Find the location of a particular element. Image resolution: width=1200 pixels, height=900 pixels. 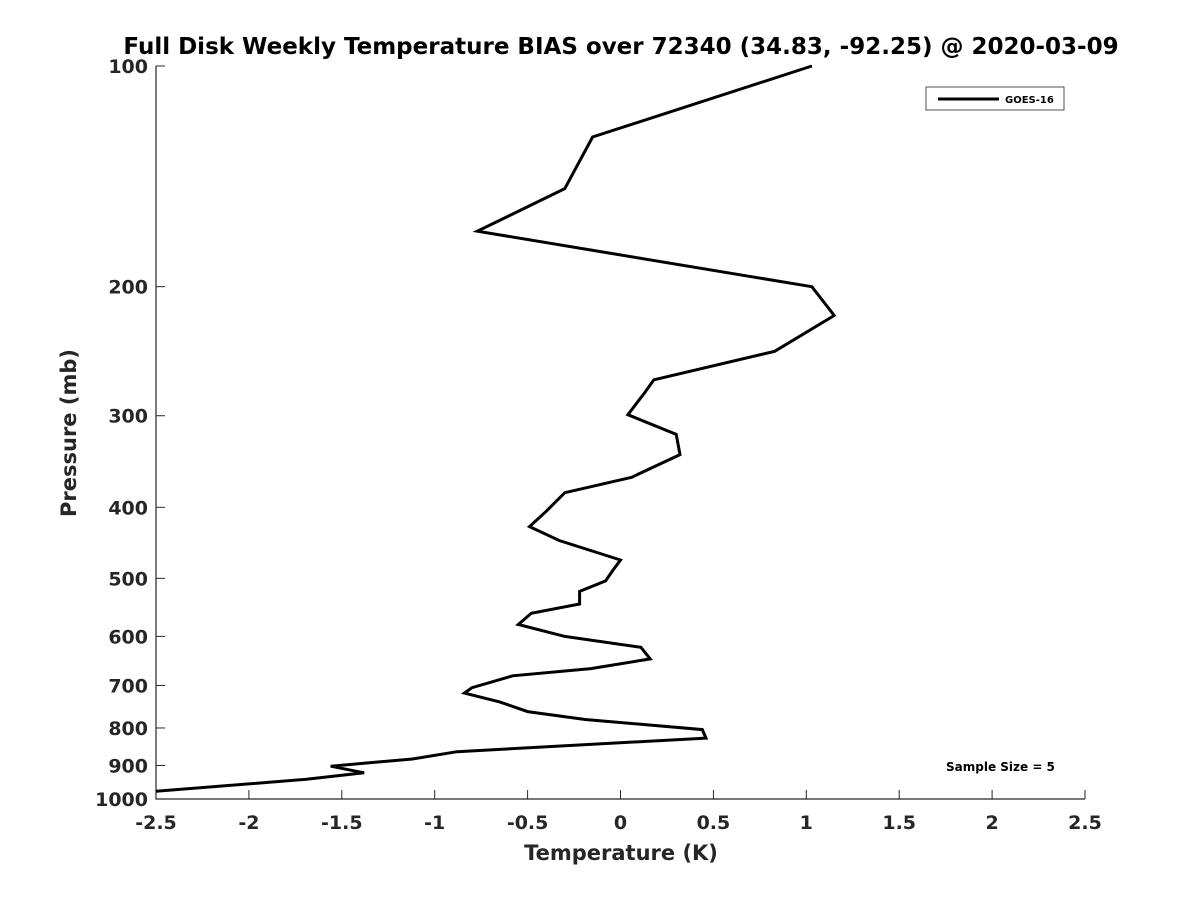

x-tick-label: 0 is located at coordinates (620, 823).